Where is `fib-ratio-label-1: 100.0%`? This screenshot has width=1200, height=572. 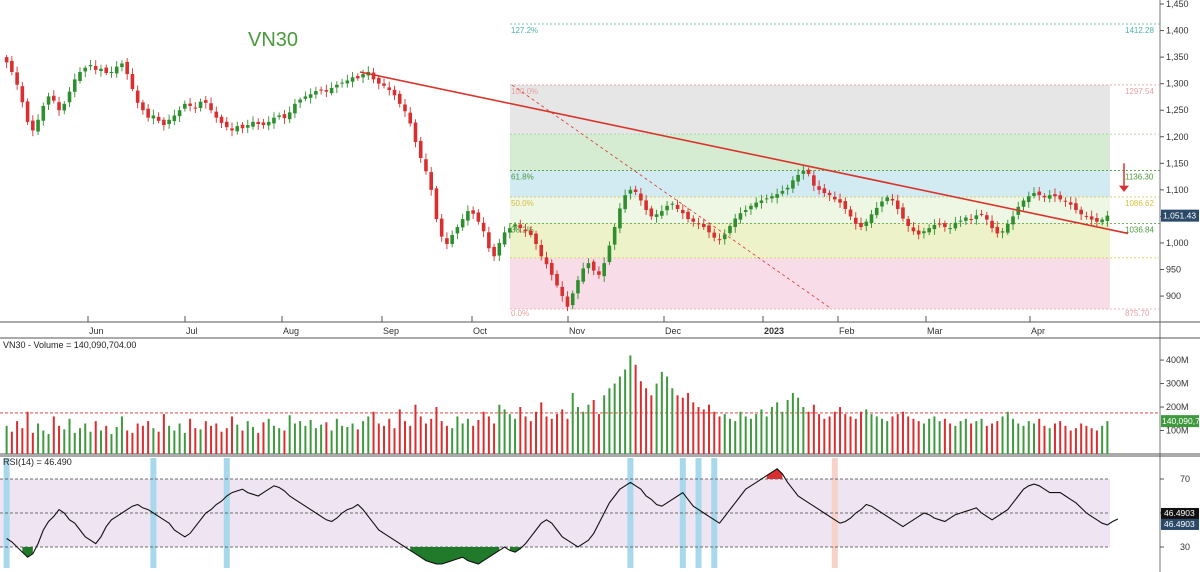
fib-ratio-label-1: 100.0% is located at coordinates (524, 91).